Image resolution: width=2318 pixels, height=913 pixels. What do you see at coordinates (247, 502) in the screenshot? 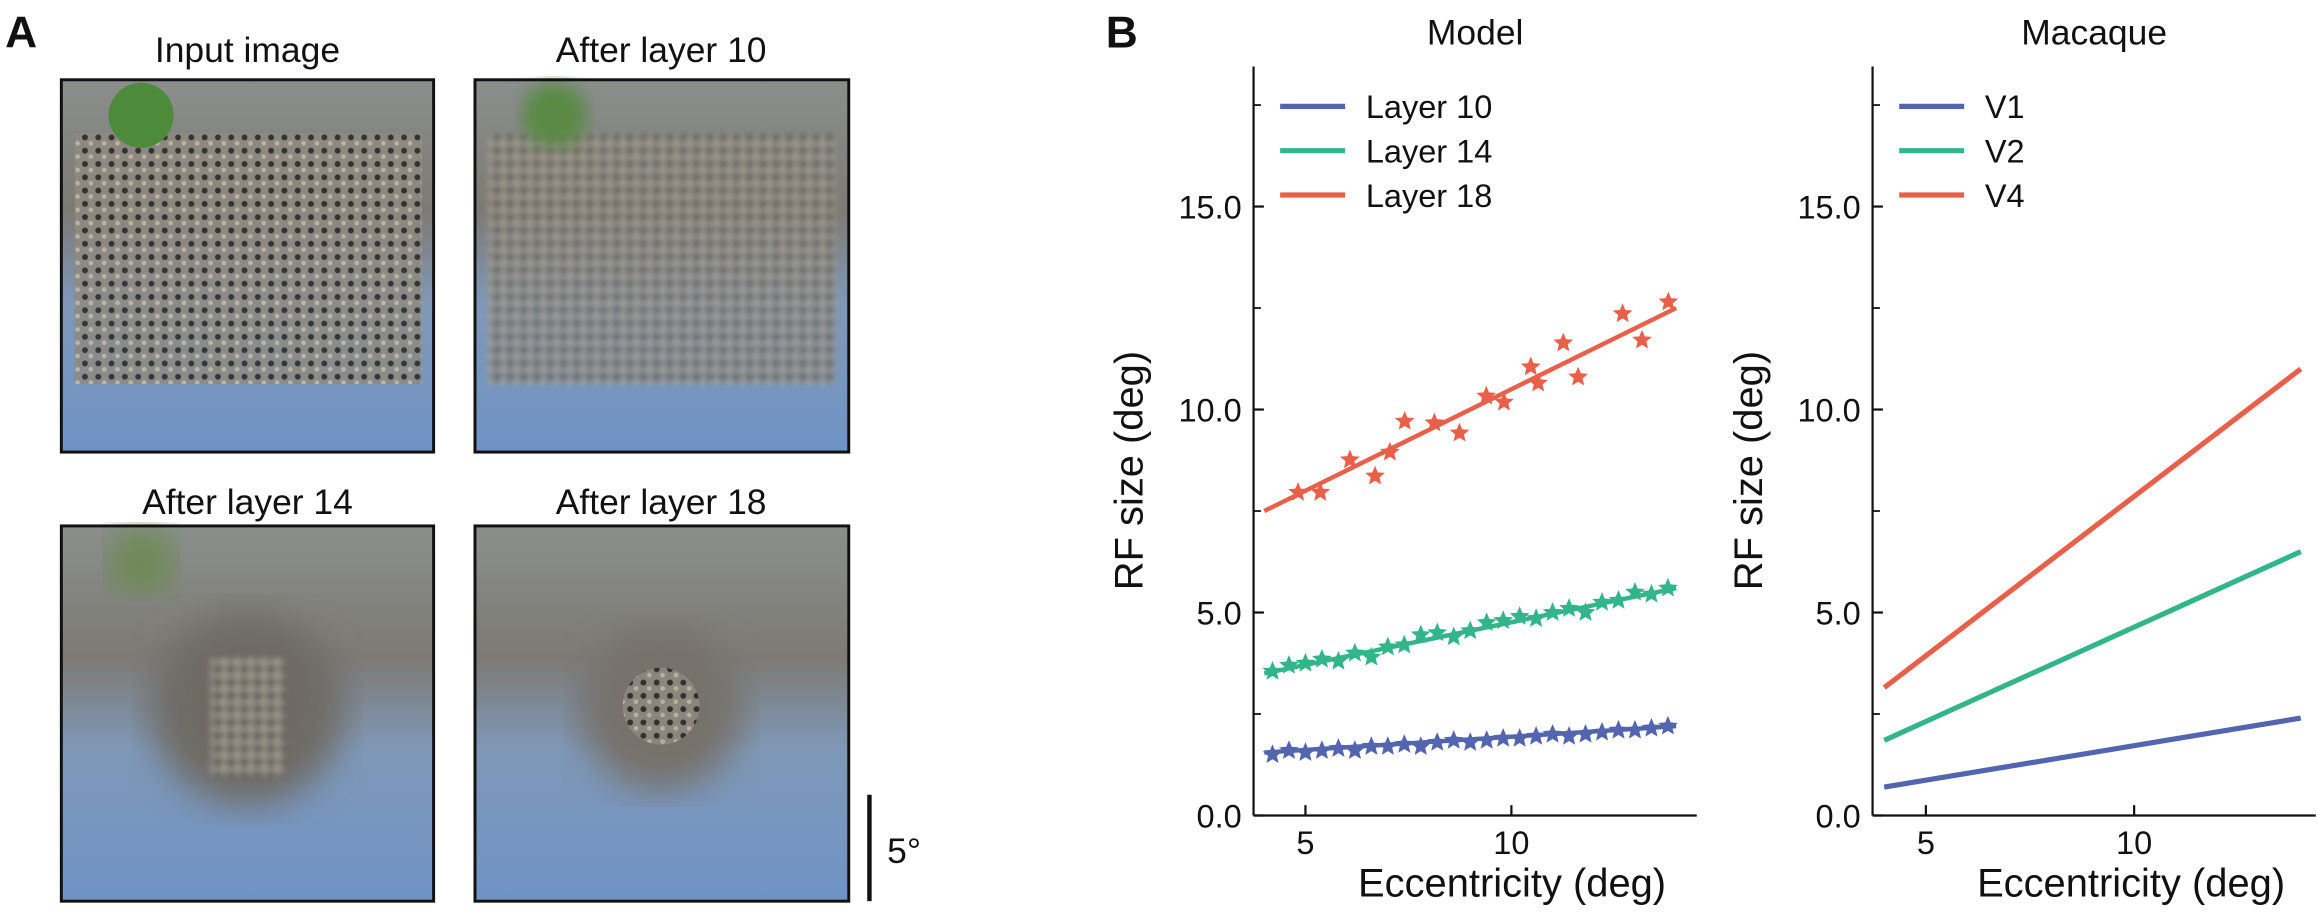
I see `image-title: After layer 14` at bounding box center [247, 502].